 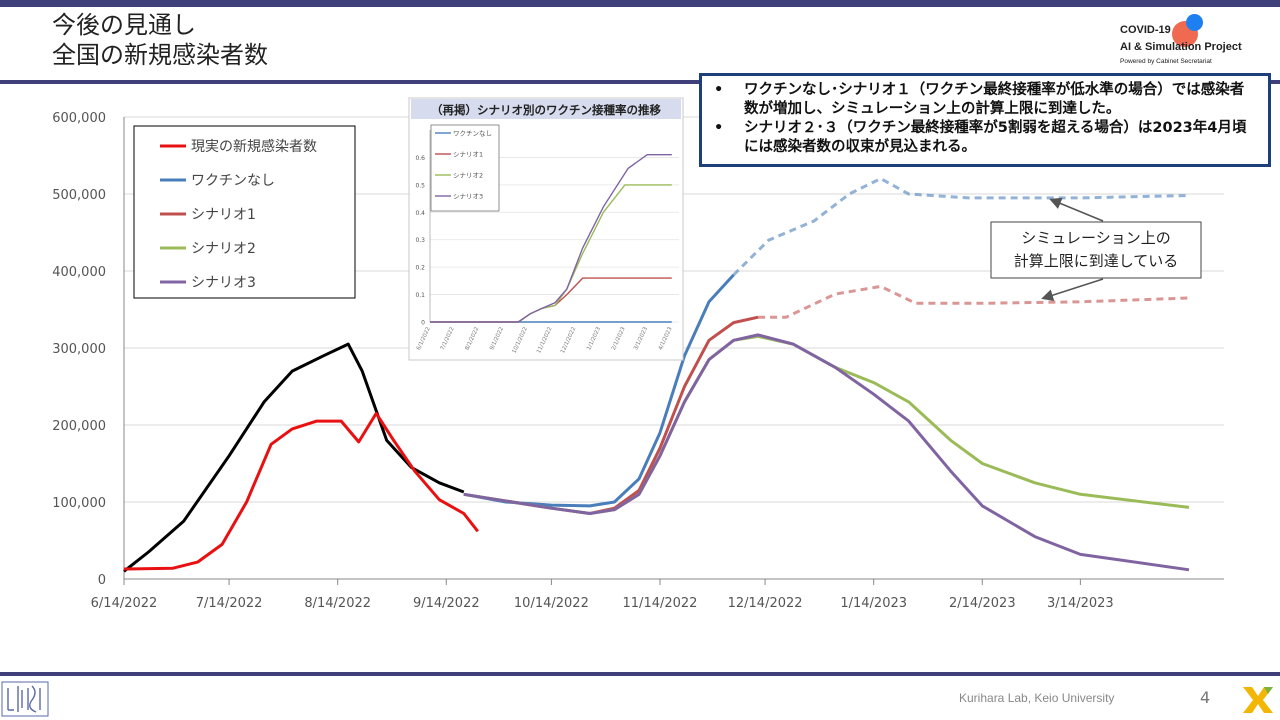 What do you see at coordinates (233, 181) in the screenshot?
I see `legend-label: ワクチンなし` at bounding box center [233, 181].